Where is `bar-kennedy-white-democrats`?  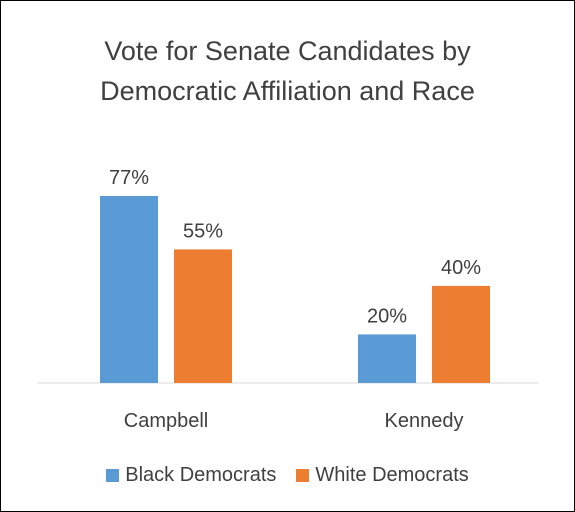 bar-kennedy-white-democrats is located at coordinates (461, 334).